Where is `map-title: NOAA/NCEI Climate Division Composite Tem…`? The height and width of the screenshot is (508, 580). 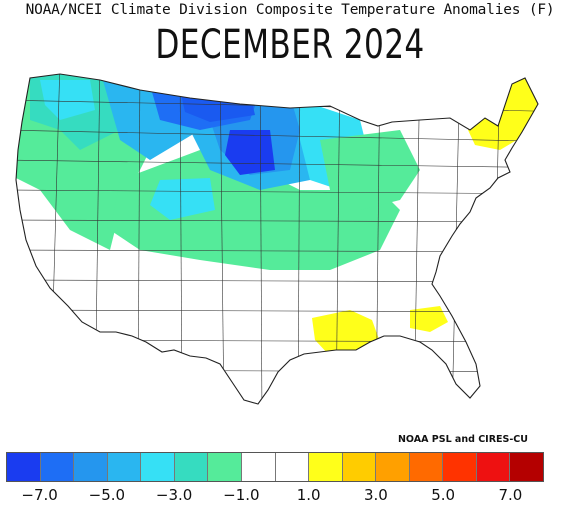
map-title: NOAA/NCEI Climate Division Composite Tem… is located at coordinates (290, 10).